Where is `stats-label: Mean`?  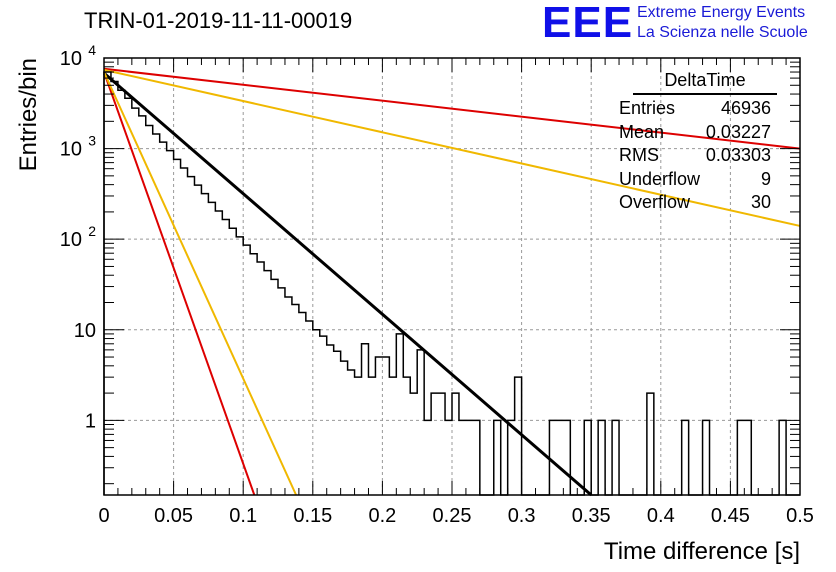 stats-label: Mean is located at coordinates (642, 131).